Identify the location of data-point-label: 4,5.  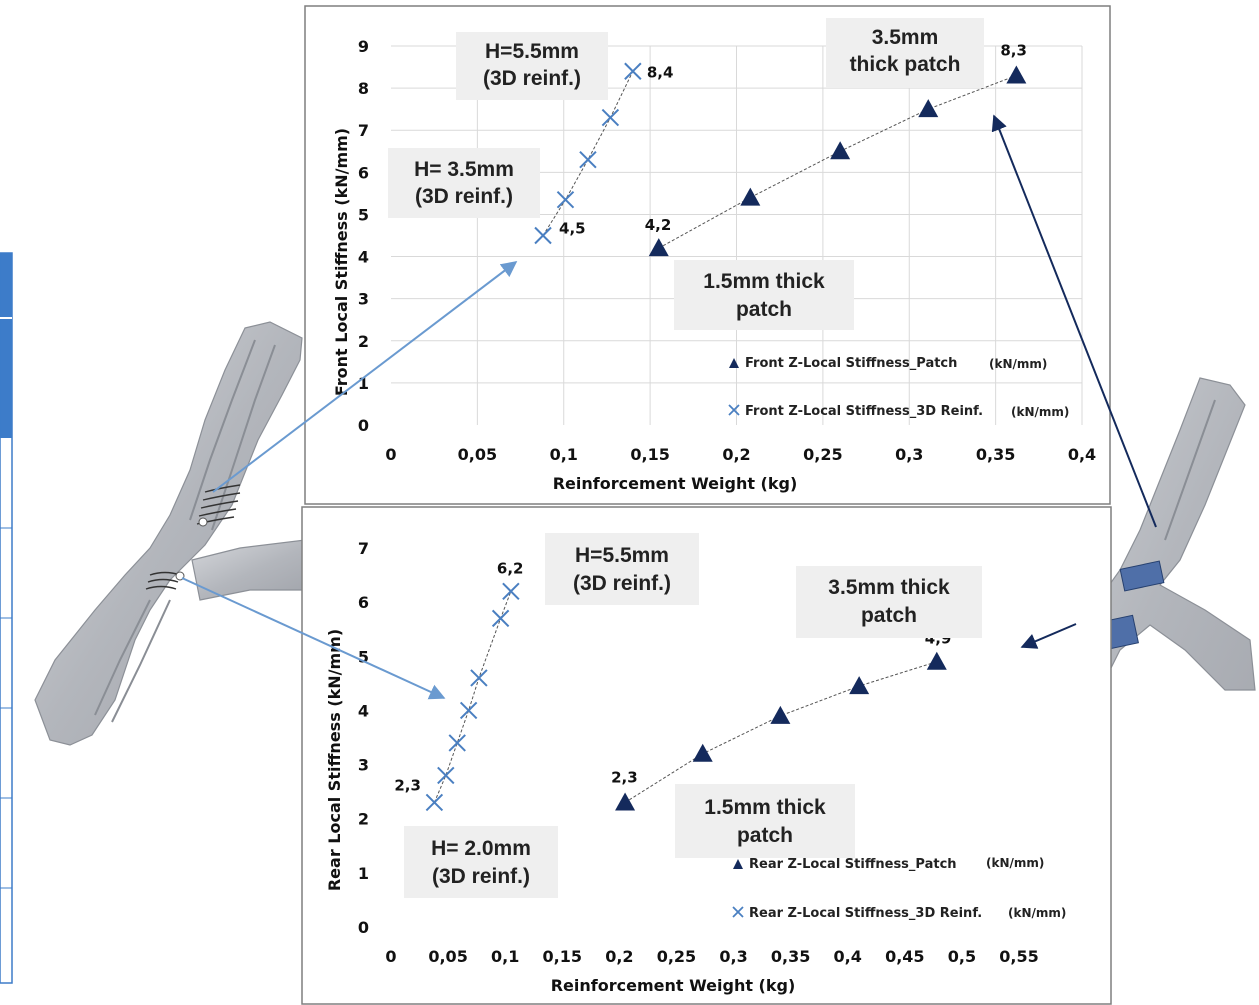
(572, 229).